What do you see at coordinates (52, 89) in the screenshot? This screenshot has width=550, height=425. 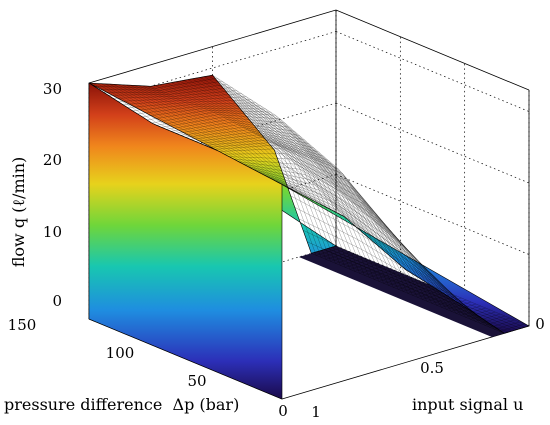 I see `z-tick-label: 30` at bounding box center [52, 89].